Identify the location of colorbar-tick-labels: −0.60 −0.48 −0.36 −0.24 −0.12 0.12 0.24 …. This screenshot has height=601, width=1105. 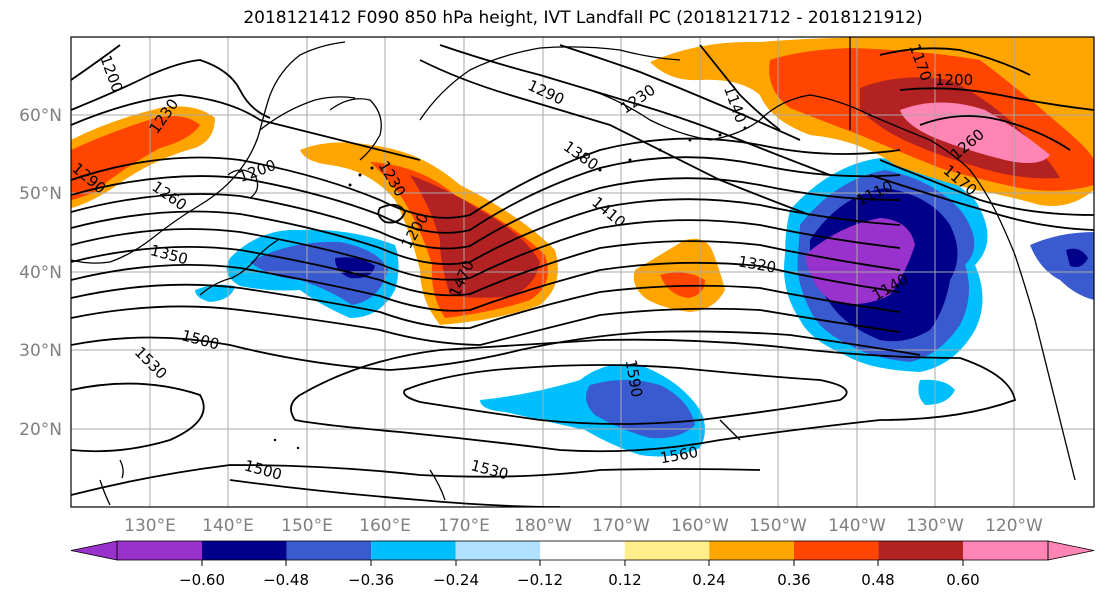
(579, 580).